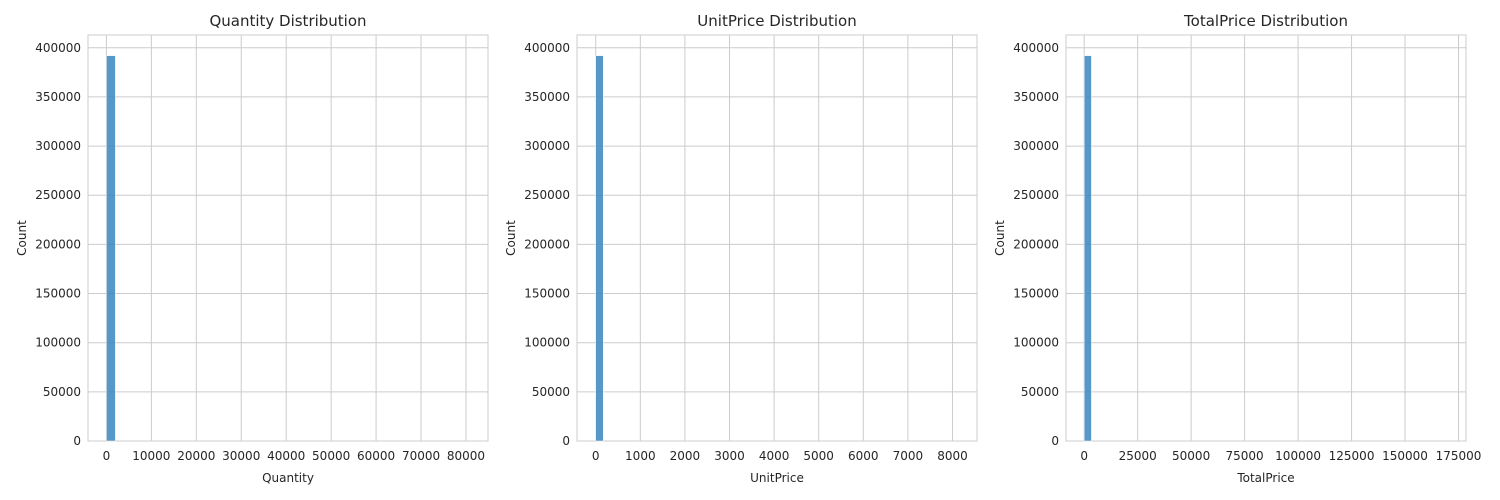 The height and width of the screenshot is (500, 1500). What do you see at coordinates (1138, 456) in the screenshot?
I see `x-tick-label: 25000` at bounding box center [1138, 456].